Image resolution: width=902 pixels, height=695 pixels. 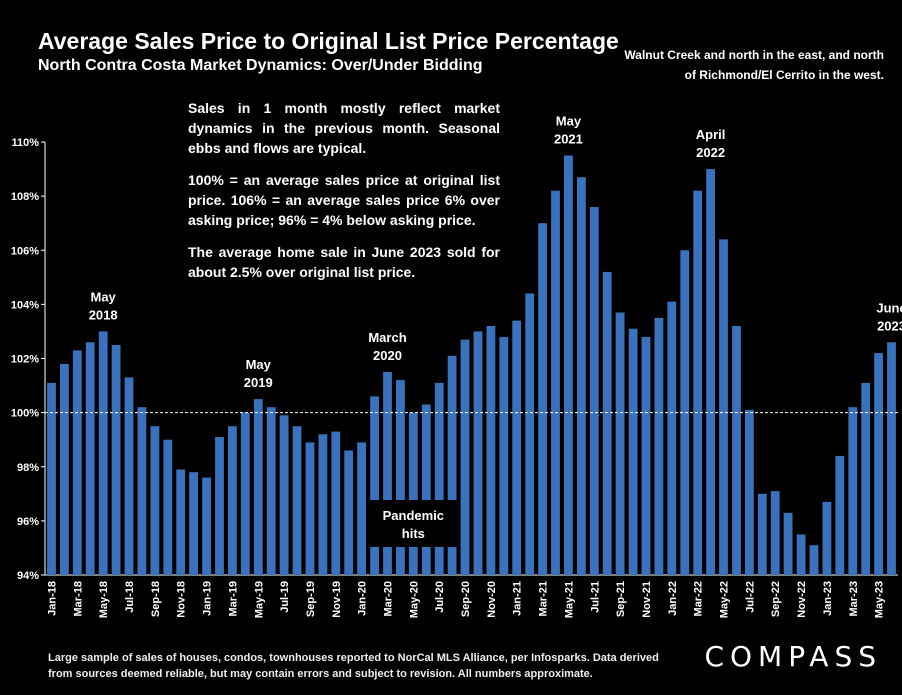 What do you see at coordinates (259, 599) in the screenshot?
I see `x-tick-label: May-19` at bounding box center [259, 599].